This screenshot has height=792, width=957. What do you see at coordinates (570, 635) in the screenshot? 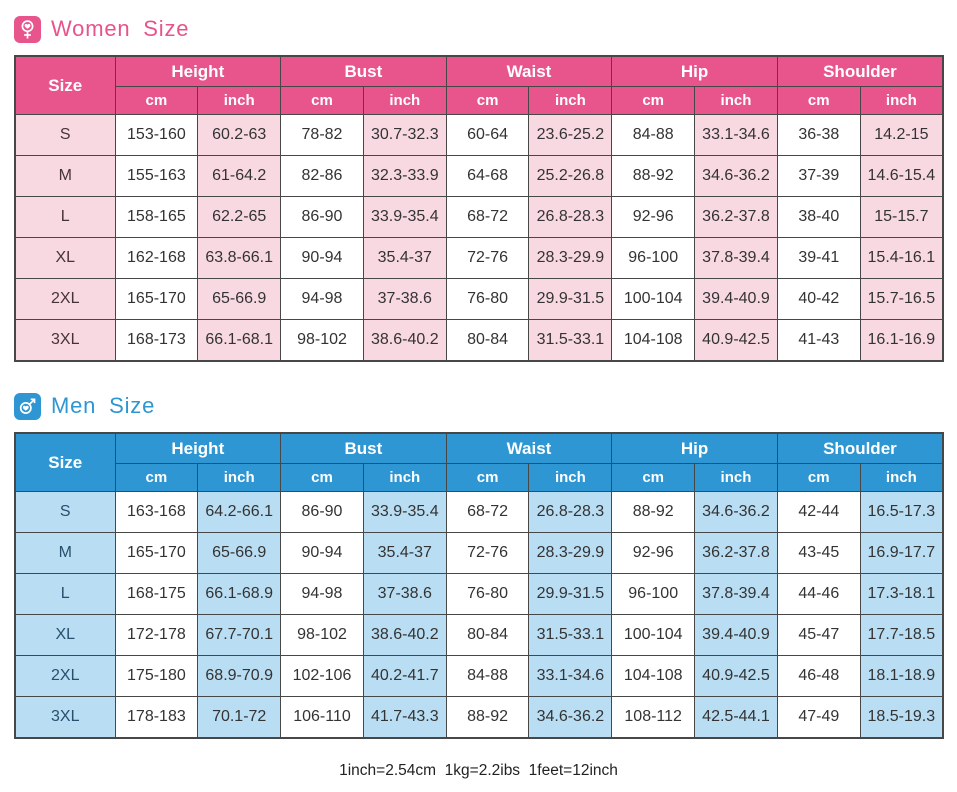
I see `cell: 31.5-33.1` at bounding box center [570, 635].